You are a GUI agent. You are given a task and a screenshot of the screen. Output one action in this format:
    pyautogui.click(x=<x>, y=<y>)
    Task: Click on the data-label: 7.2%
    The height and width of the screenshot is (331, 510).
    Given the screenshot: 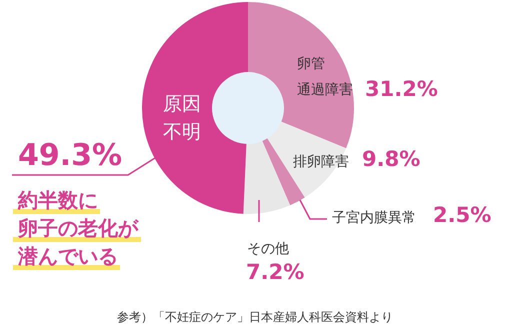 What is the action you would take?
    pyautogui.click(x=275, y=272)
    